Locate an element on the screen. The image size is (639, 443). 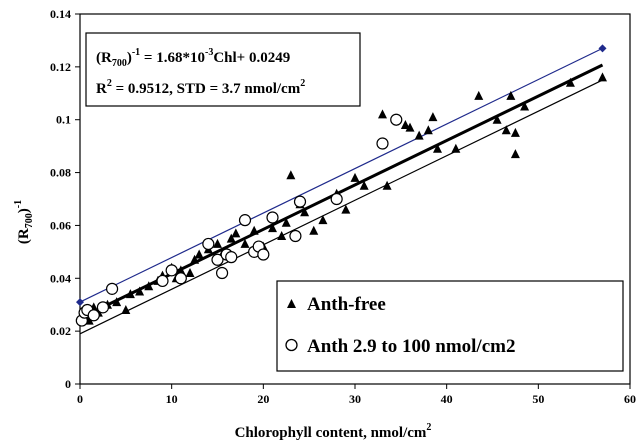
legend-triangle-marker is located at coordinates (291, 303).